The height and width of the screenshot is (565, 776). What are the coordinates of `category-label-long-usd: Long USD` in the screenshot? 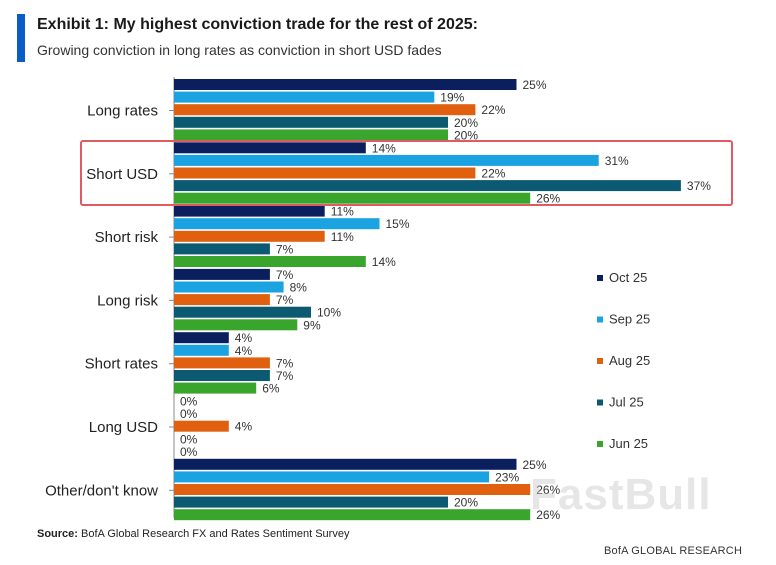 It's located at (123, 427).